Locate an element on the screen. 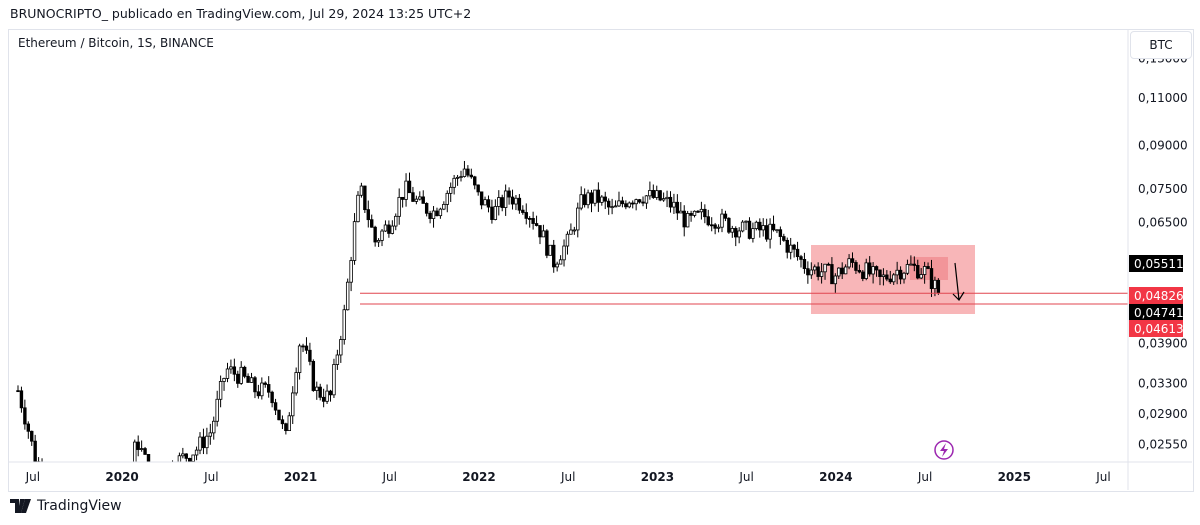 This screenshot has width=1200, height=525. lightning-glyph is located at coordinates (944, 450).